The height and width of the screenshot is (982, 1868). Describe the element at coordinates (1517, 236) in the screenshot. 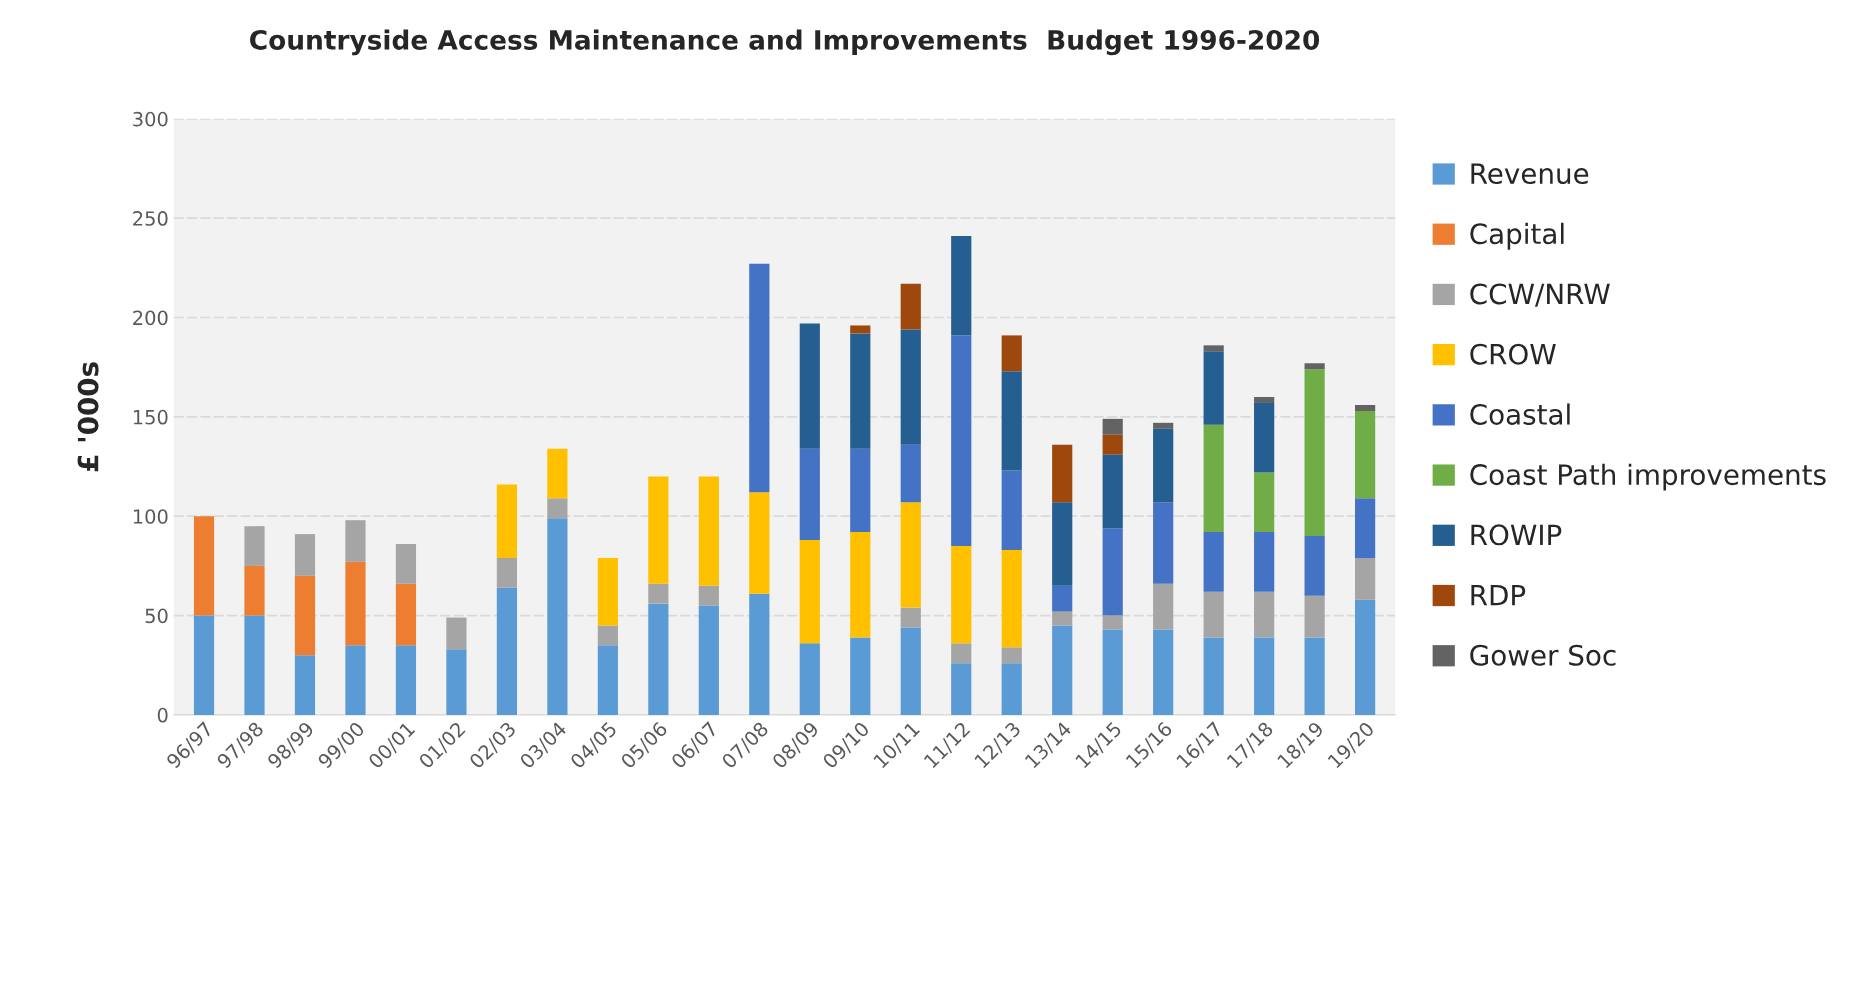

I see `legend-label: Capital` at that location.